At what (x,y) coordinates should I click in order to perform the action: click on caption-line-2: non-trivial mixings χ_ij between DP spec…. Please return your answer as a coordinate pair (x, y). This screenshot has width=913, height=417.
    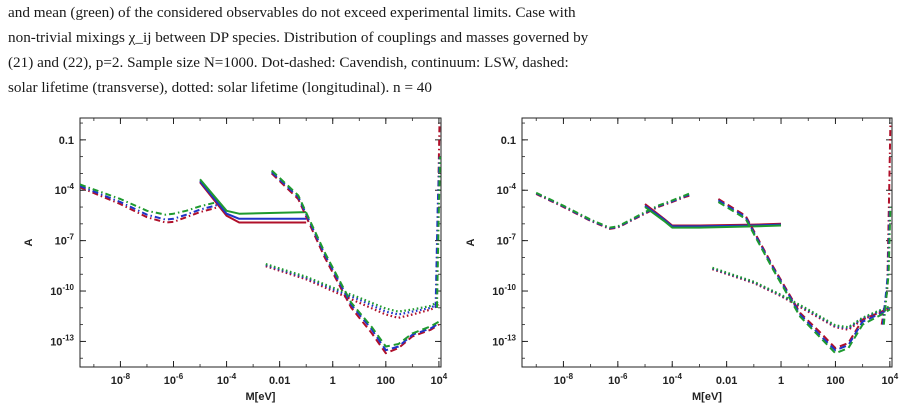
    Looking at the image, I should click on (298, 37).